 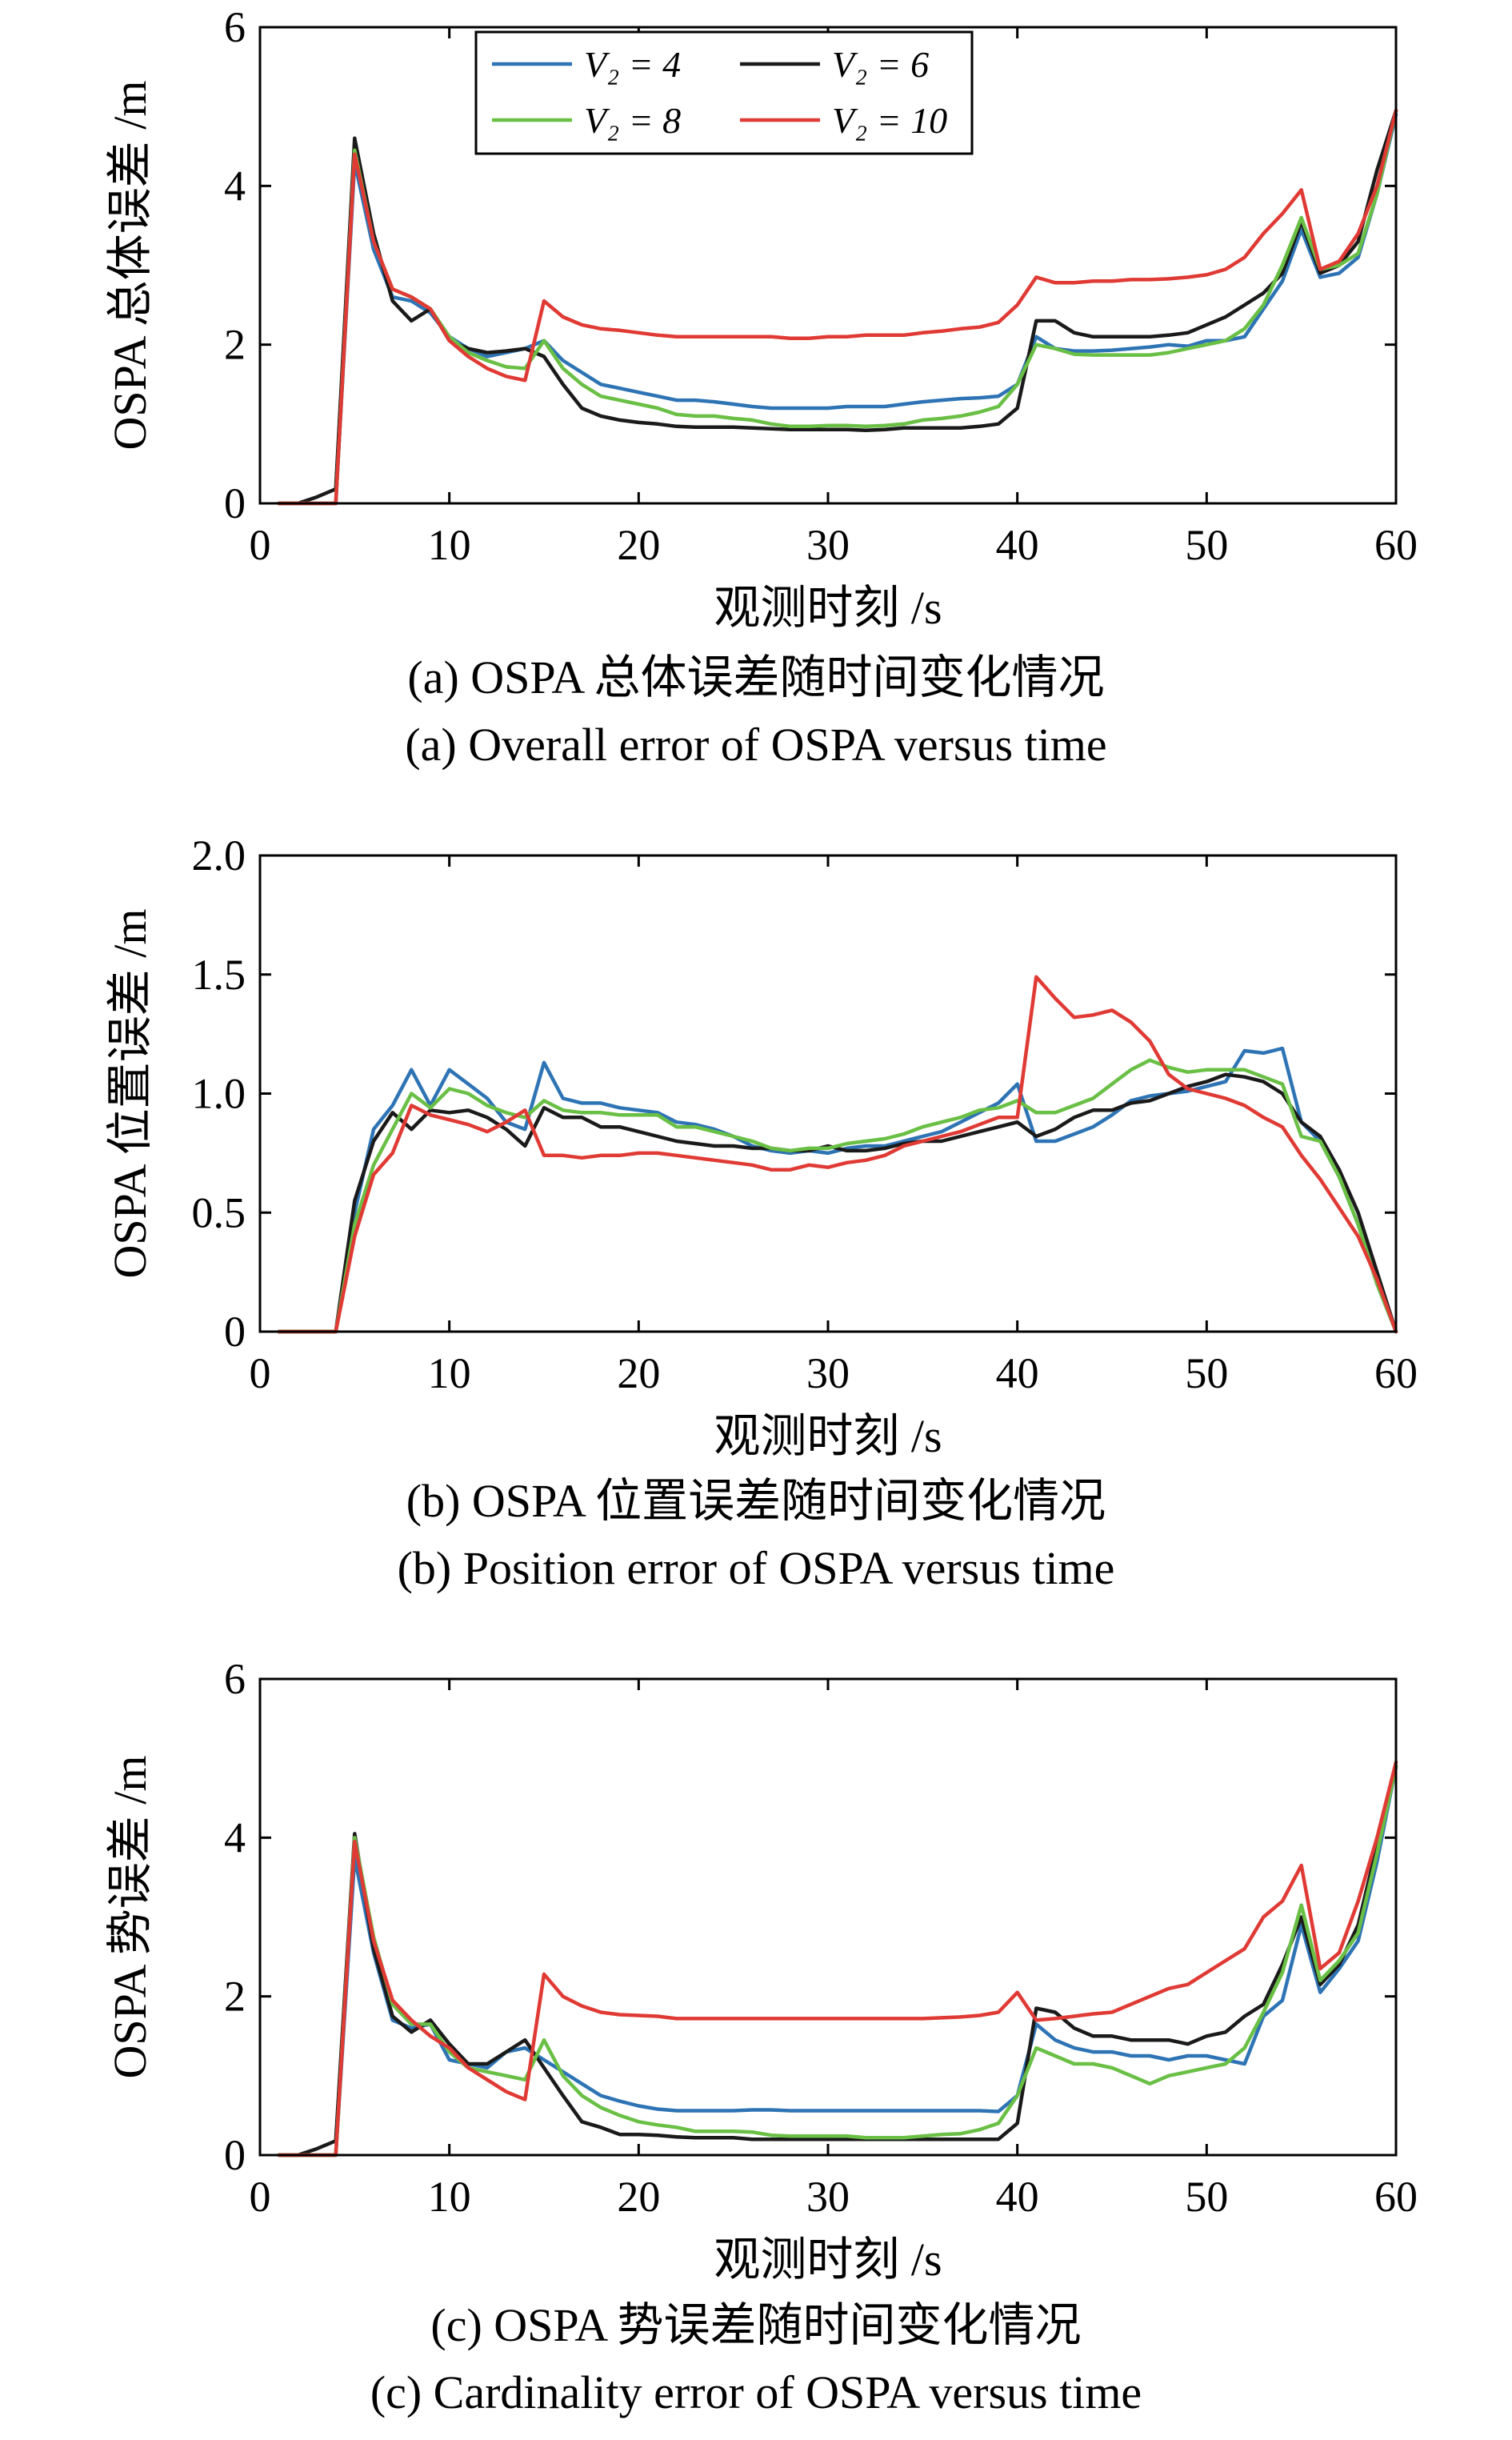 I want to click on overall-error-series-group, so click(x=837, y=307).